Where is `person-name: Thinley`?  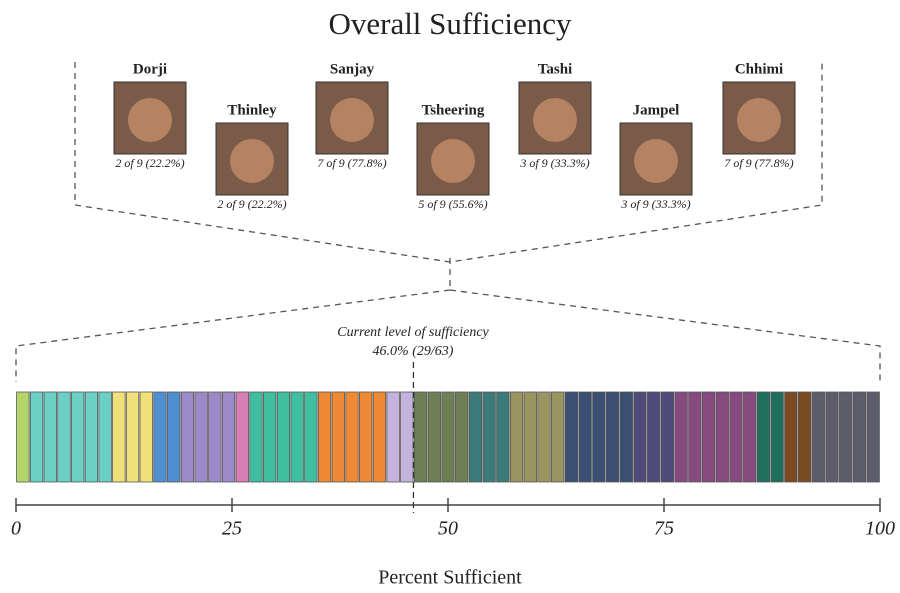 person-name: Thinley is located at coordinates (252, 110).